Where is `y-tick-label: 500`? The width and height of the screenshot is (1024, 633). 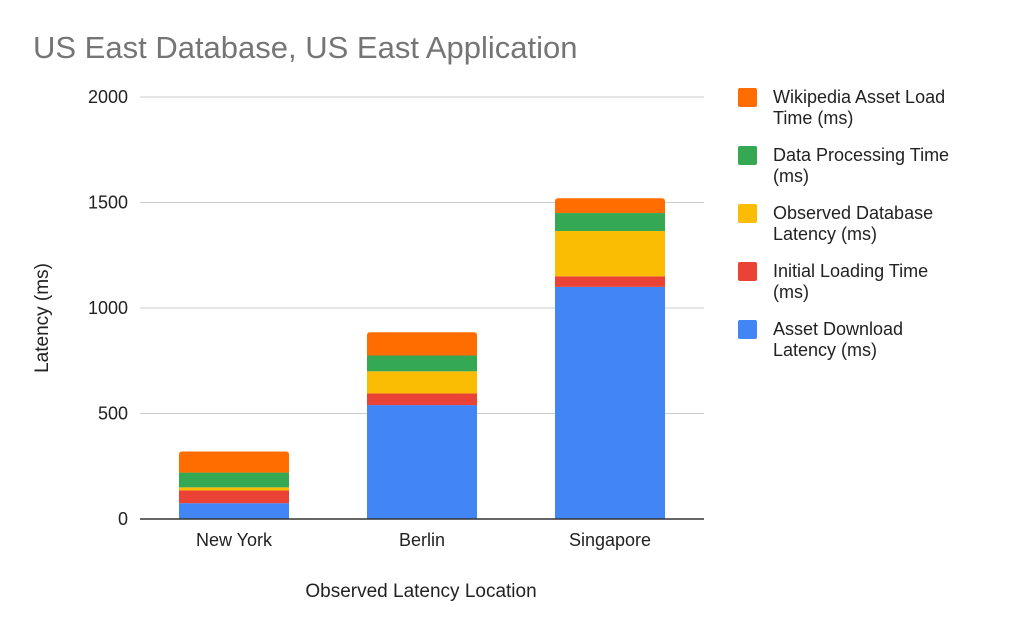 y-tick-label: 500 is located at coordinates (113, 414).